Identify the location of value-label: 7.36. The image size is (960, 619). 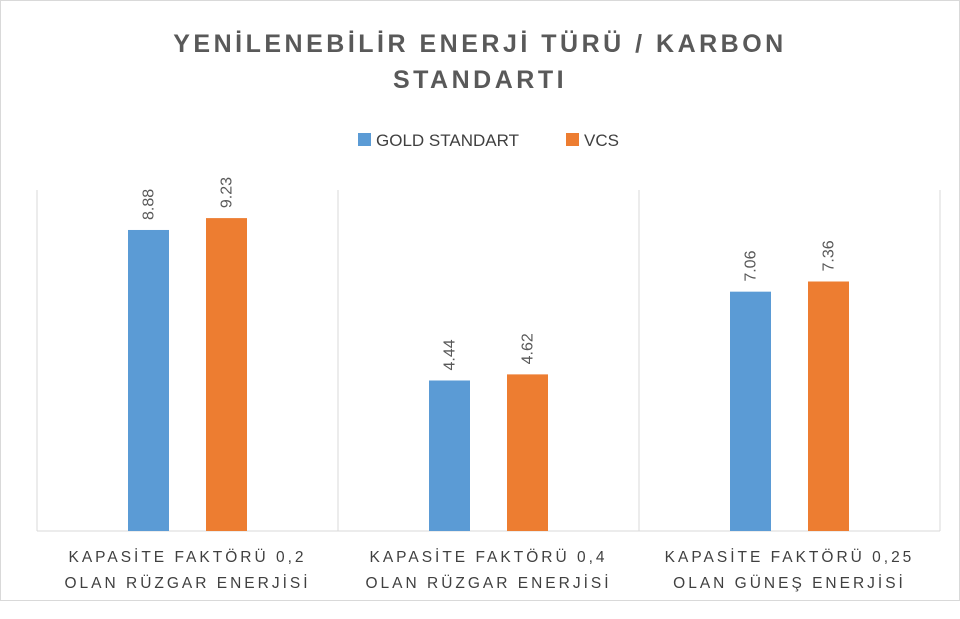
(829, 255).